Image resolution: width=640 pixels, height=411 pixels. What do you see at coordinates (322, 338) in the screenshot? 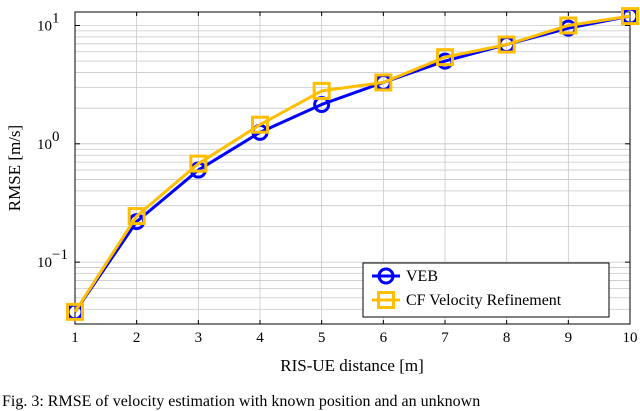
I see `x-tick-label: 5` at bounding box center [322, 338].